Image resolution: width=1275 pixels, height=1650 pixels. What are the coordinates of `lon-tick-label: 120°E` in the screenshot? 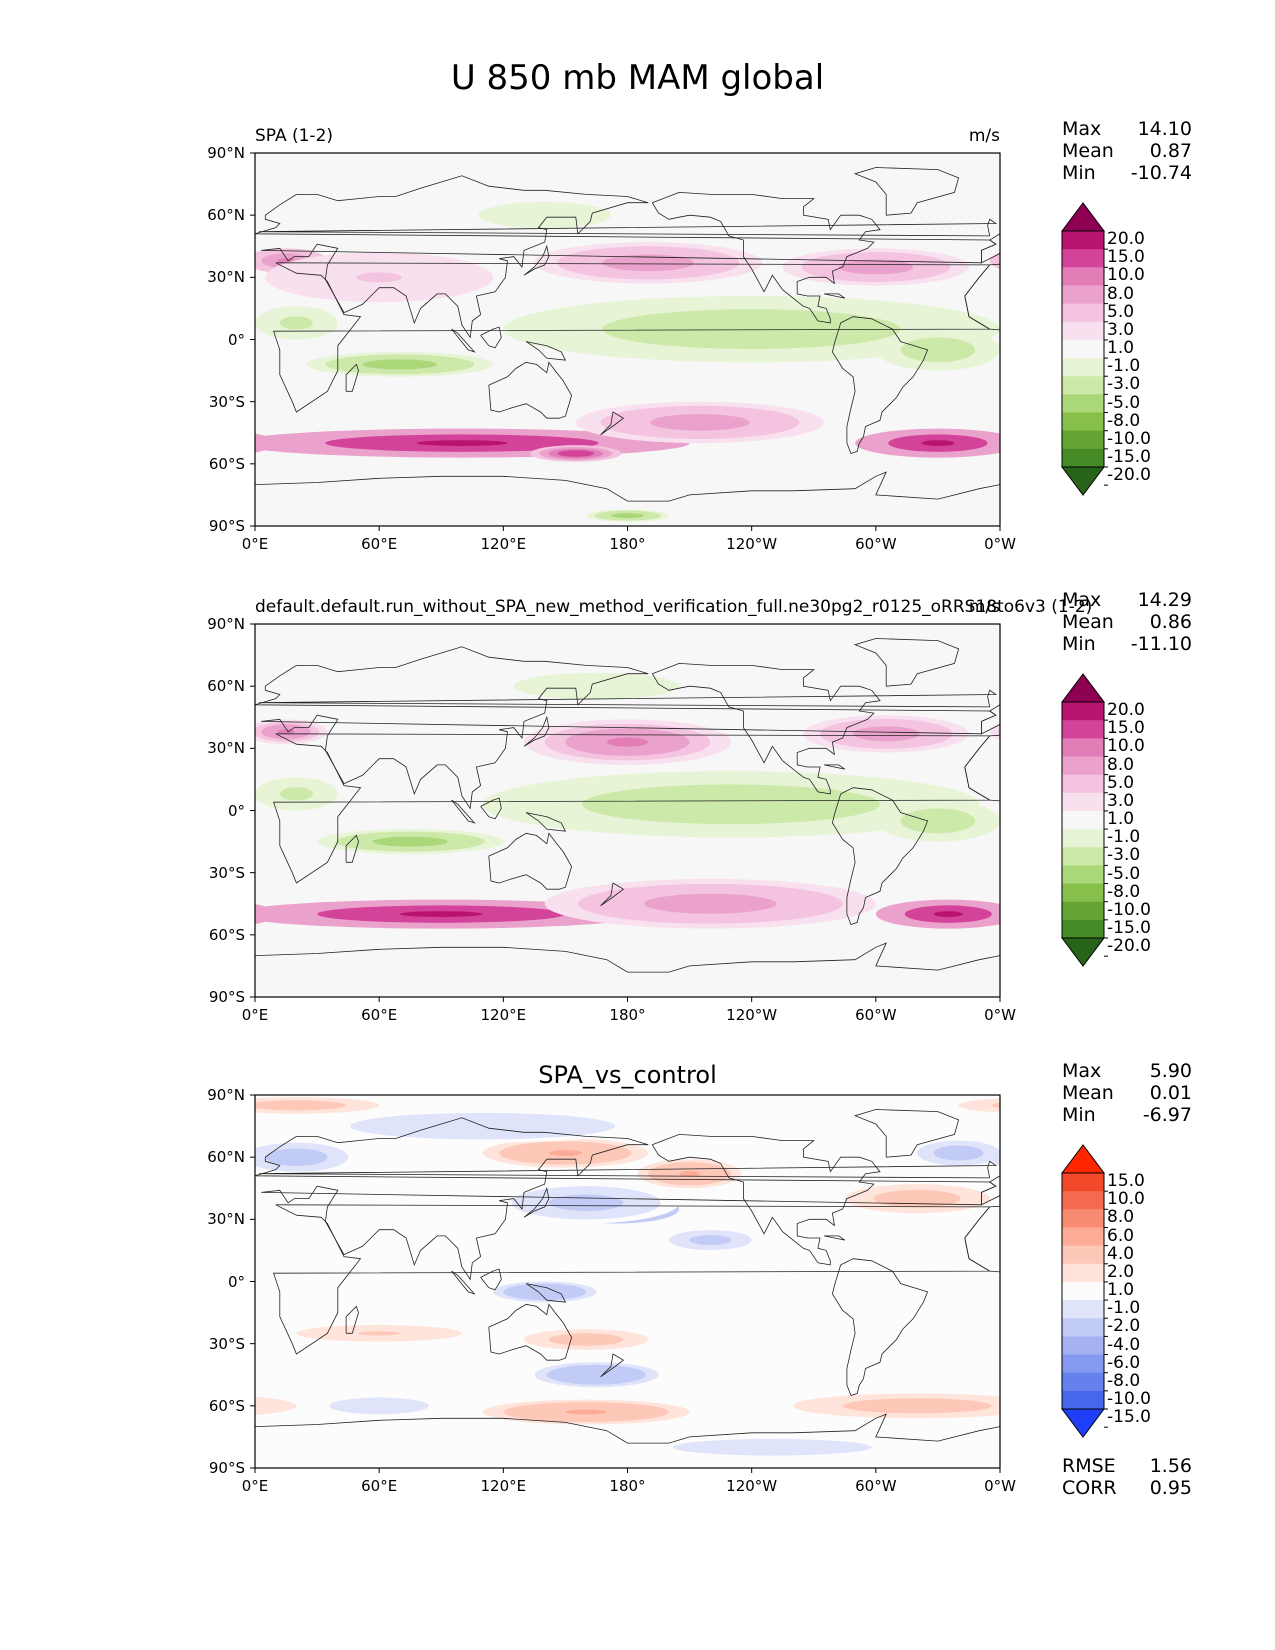 It's located at (503, 1486).